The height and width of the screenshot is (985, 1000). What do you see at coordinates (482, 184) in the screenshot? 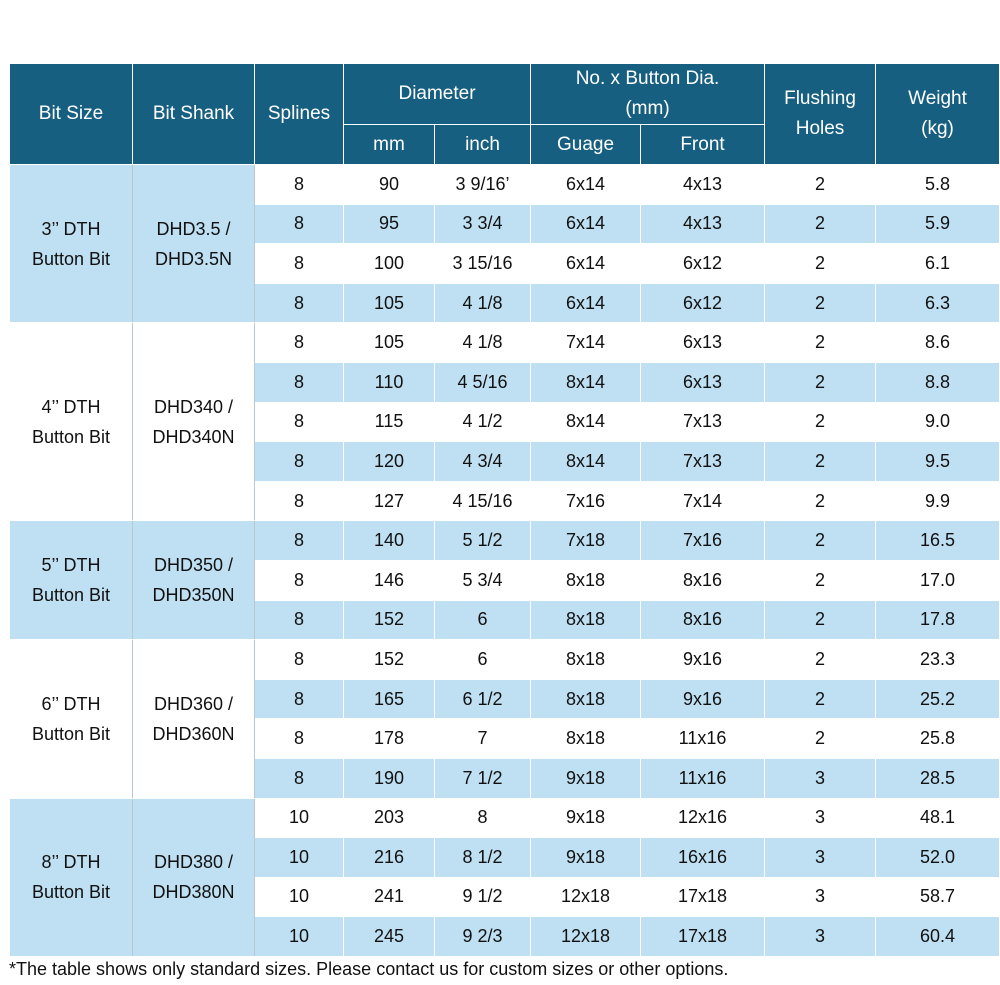
I see `cell-inch: 3 9/16’` at bounding box center [482, 184].